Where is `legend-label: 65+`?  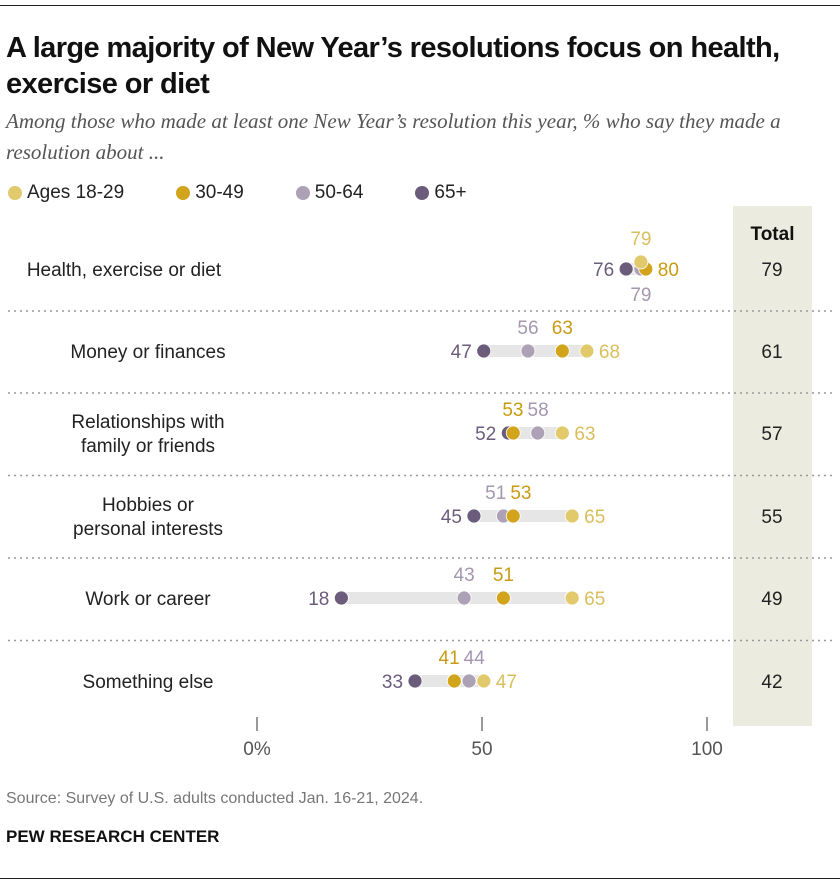
legend-label: 65+ is located at coordinates (450, 192).